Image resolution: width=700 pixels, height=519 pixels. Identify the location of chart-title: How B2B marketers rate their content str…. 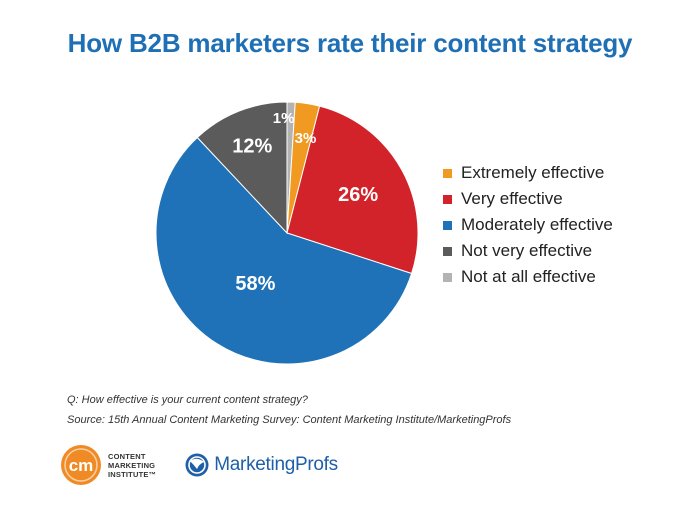
(350, 43).